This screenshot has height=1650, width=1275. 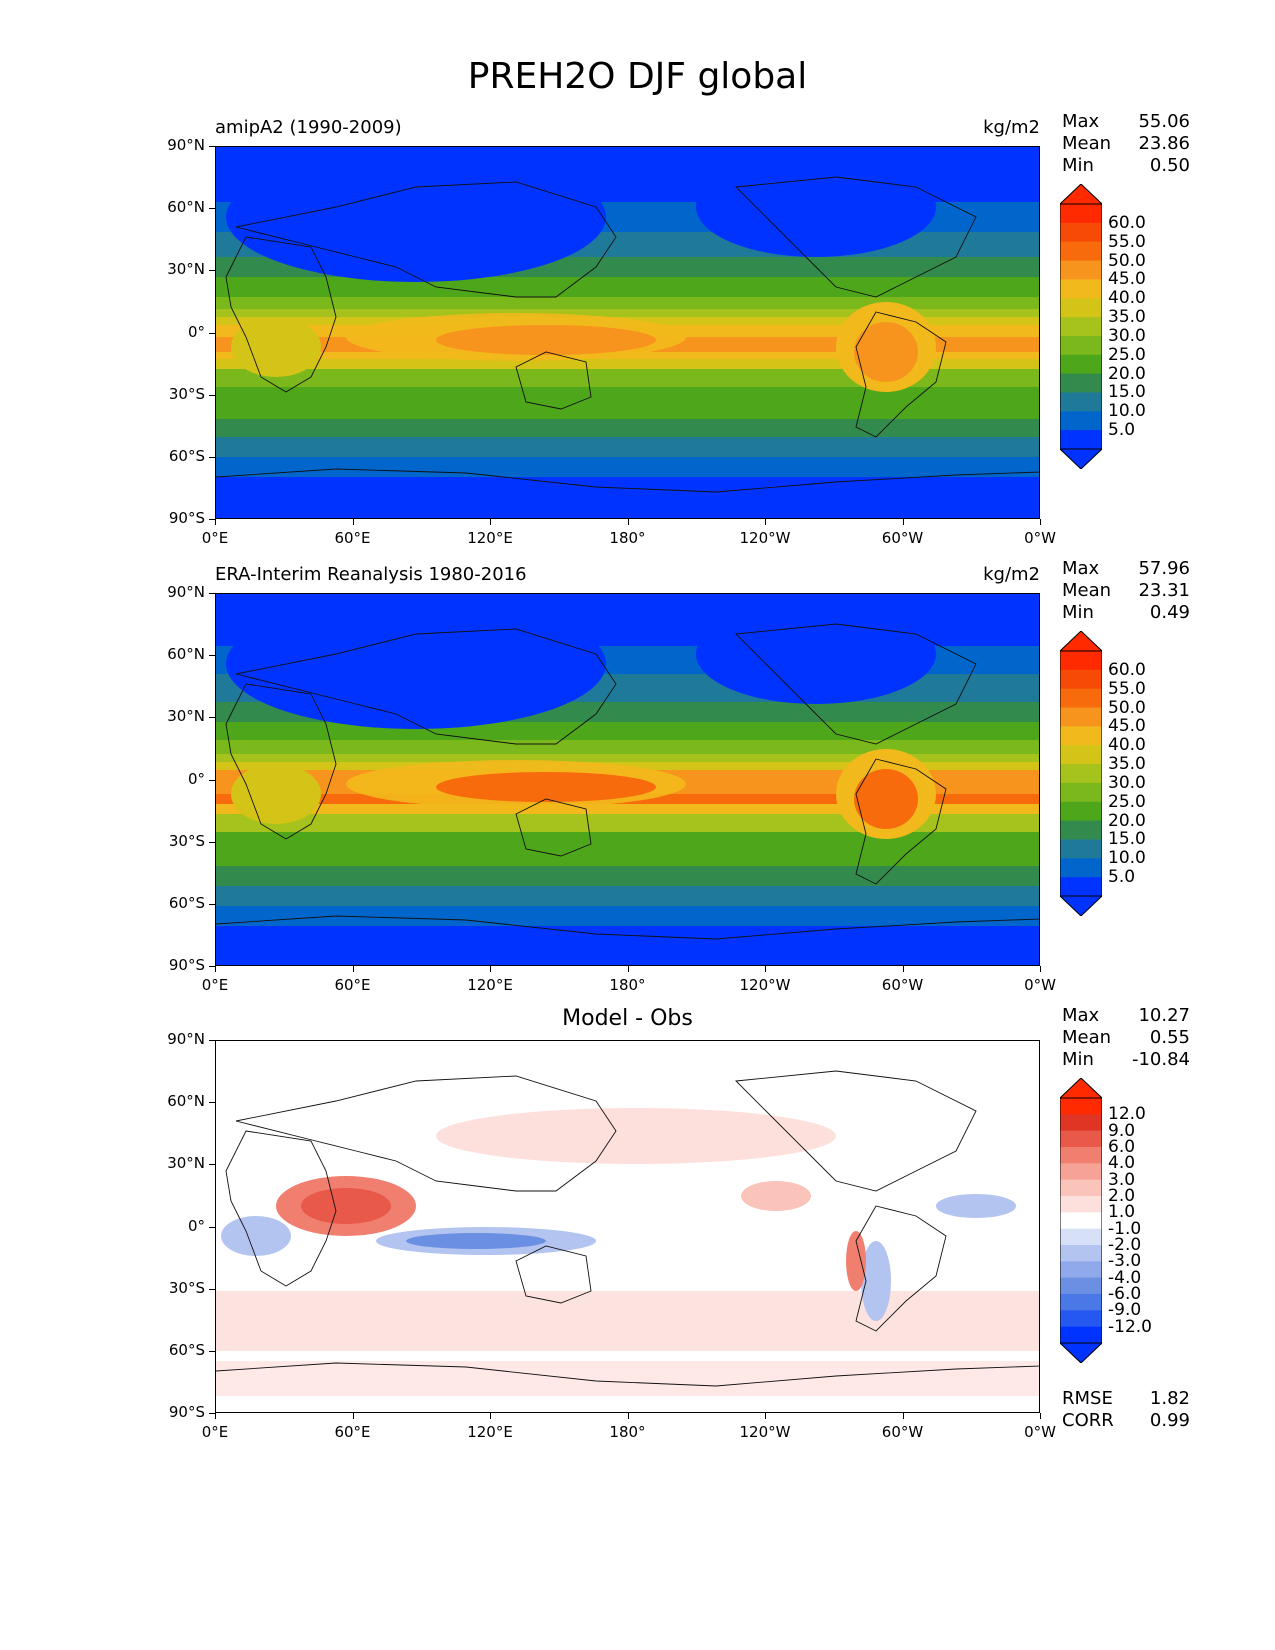 What do you see at coordinates (1125, 1228) in the screenshot?
I see `colorbar-label: -1.0` at bounding box center [1125, 1228].